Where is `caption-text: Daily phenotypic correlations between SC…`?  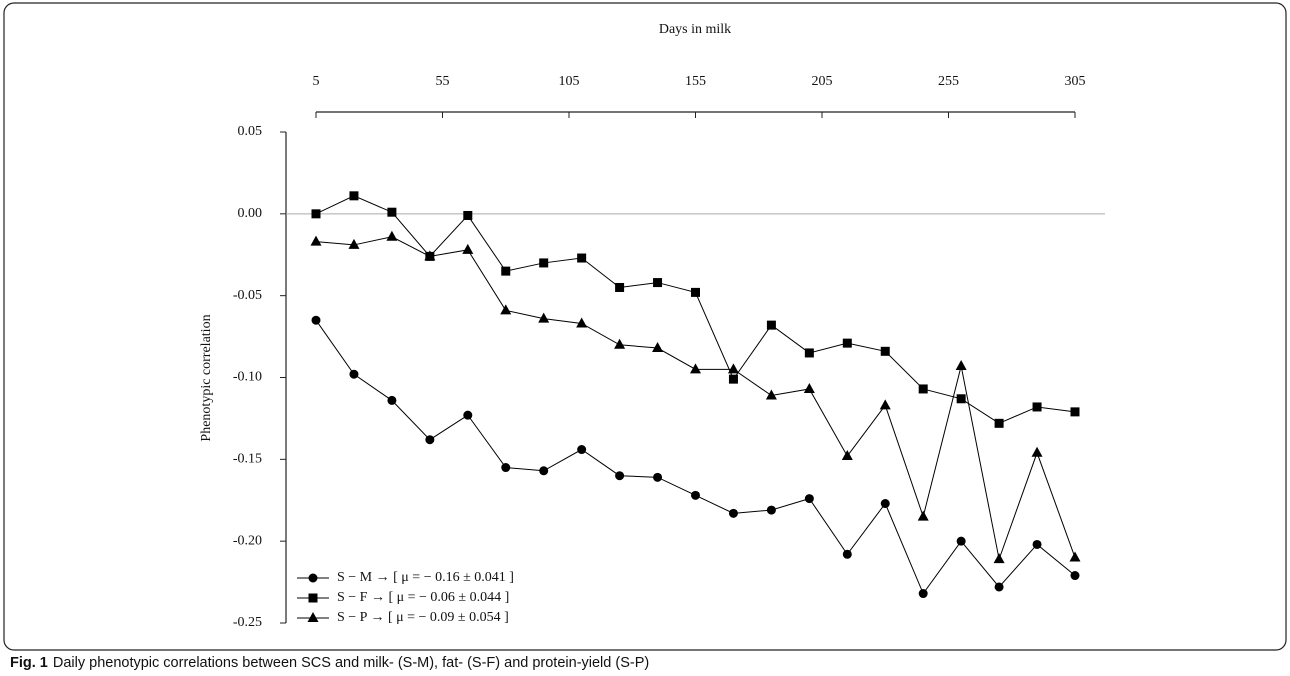 caption-text: Daily phenotypic correlations between SC… is located at coordinates (351, 663).